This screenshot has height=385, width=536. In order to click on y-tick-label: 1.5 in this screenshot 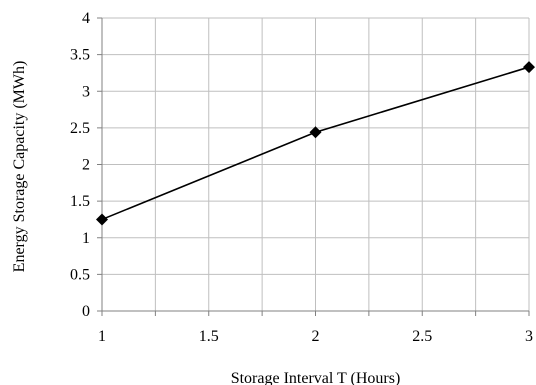, I will do `click(80, 201)`.